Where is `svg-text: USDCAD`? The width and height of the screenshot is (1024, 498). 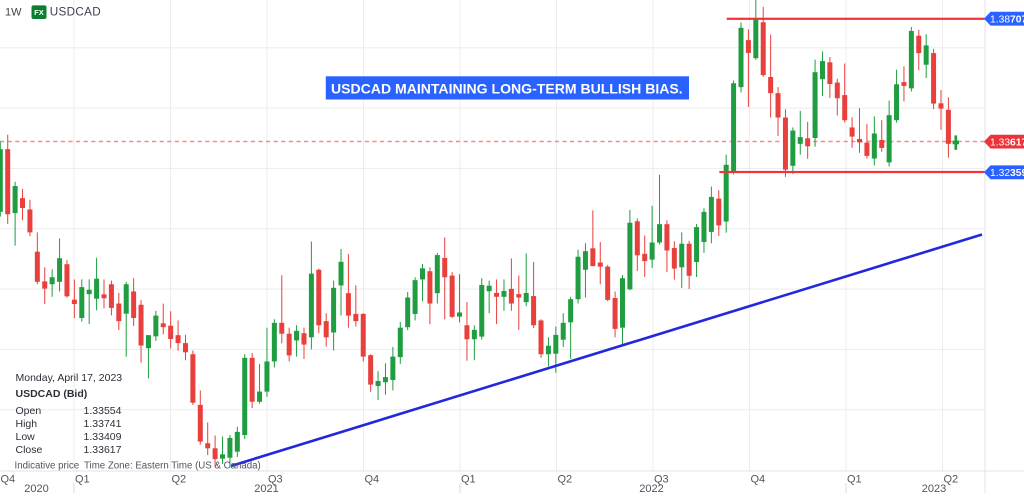 svg-text: USDCAD is located at coordinates (75, 11).